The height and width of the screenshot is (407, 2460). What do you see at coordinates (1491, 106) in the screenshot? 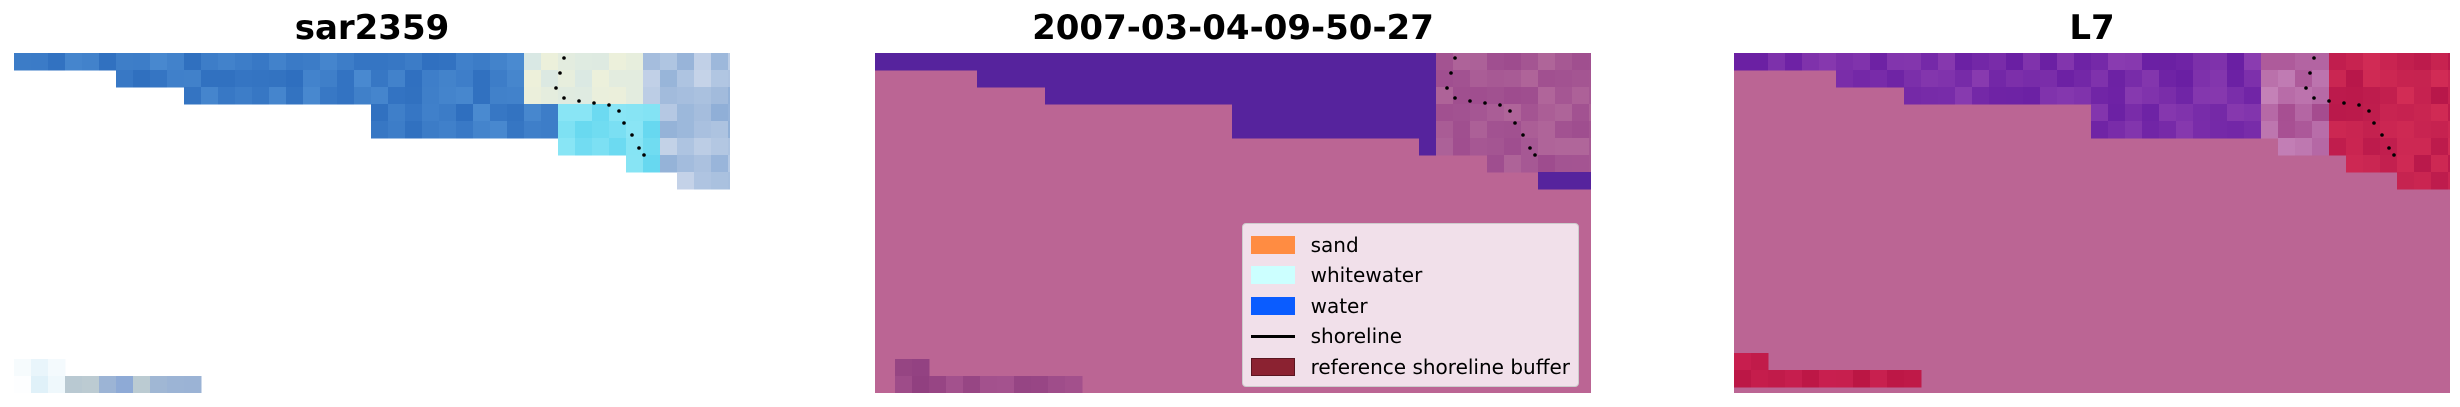
I see `shoreline-dots` at bounding box center [1491, 106].